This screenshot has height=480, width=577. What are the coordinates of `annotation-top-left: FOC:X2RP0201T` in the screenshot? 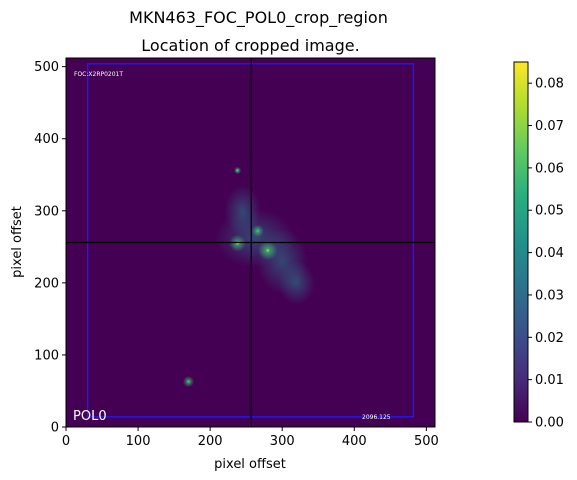 It's located at (98, 74).